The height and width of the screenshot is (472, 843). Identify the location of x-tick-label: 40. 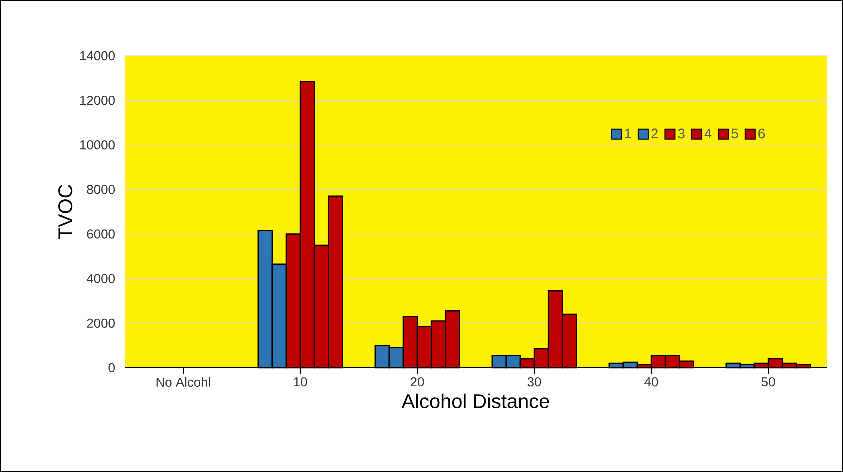
(651, 382).